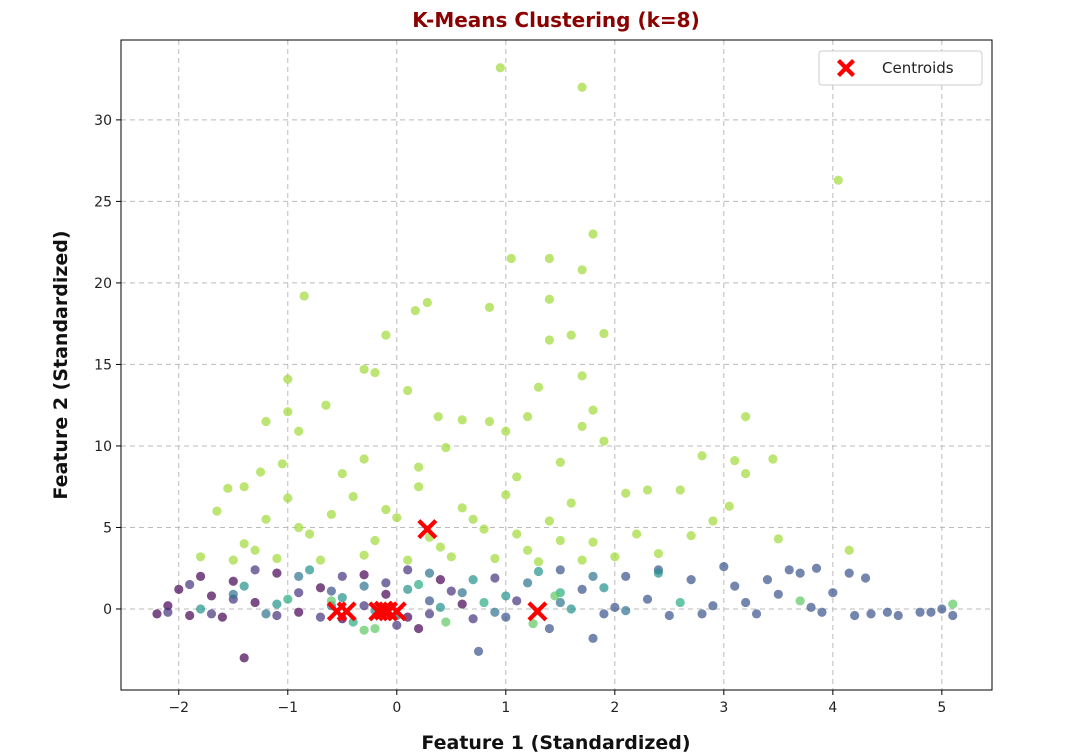  I want to click on legend-box, so click(900, 68).